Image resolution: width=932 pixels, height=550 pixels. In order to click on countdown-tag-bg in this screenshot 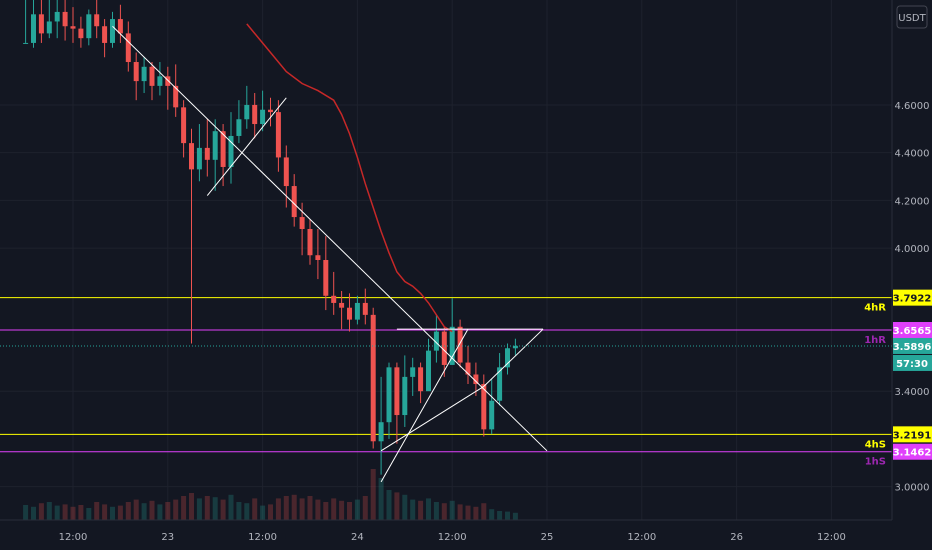, I will do `click(912, 362)`.